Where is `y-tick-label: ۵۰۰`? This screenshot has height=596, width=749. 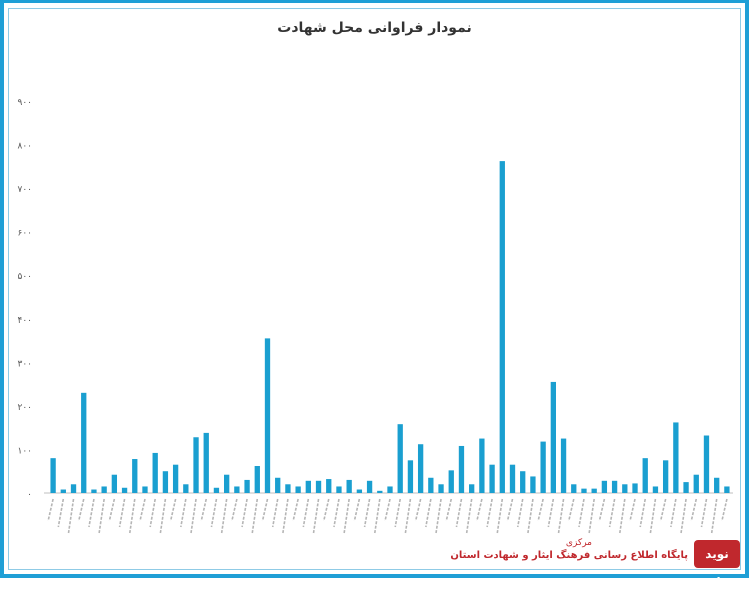
y-tick-label: ۵۰۰ is located at coordinates (24, 277).